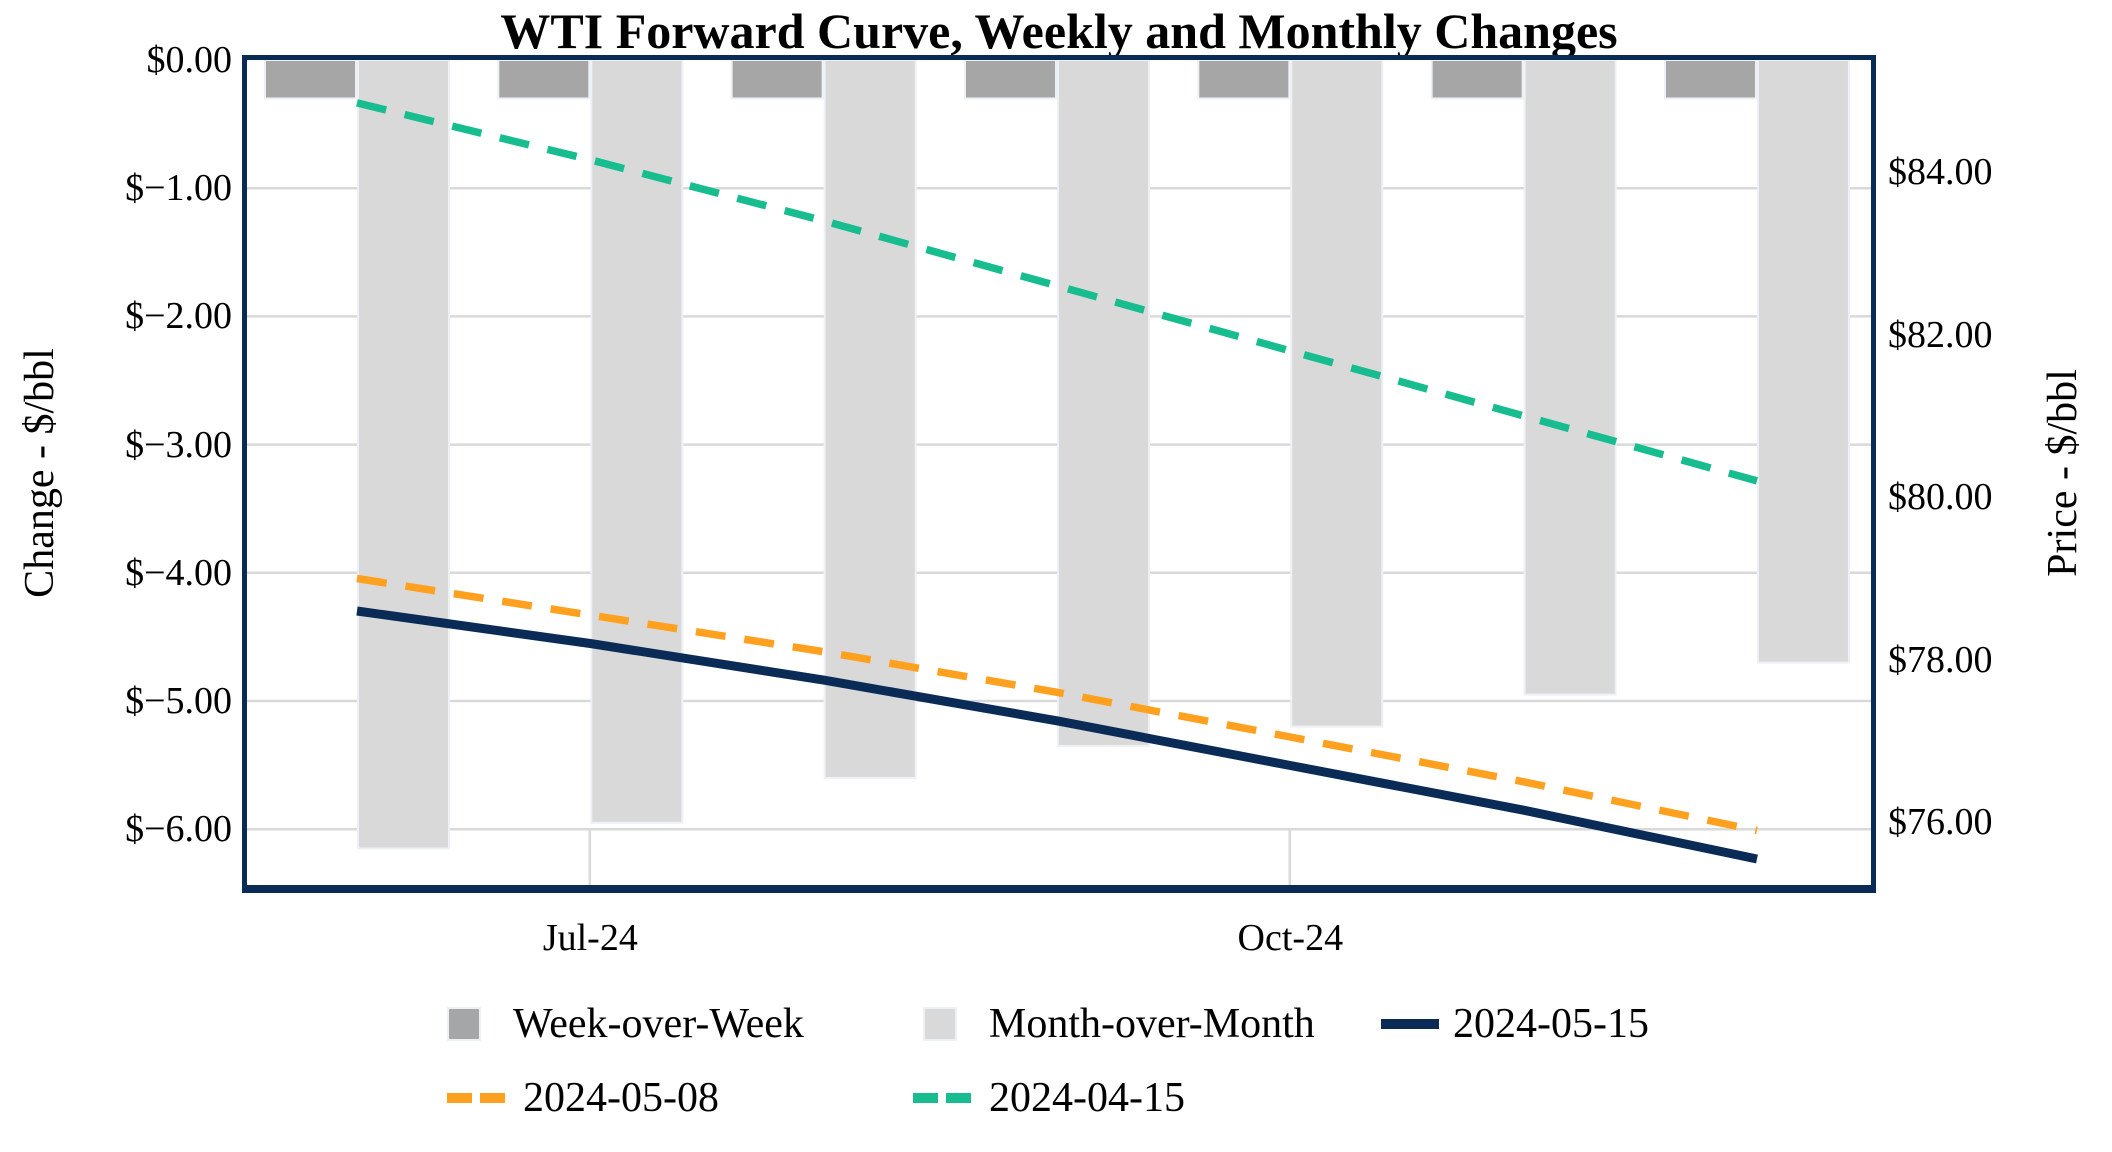 Image resolution: width=2112 pixels, height=1152 pixels. Describe the element at coordinates (621, 1098) in the screenshot. I see `legend-label: 2024-05-08` at that location.